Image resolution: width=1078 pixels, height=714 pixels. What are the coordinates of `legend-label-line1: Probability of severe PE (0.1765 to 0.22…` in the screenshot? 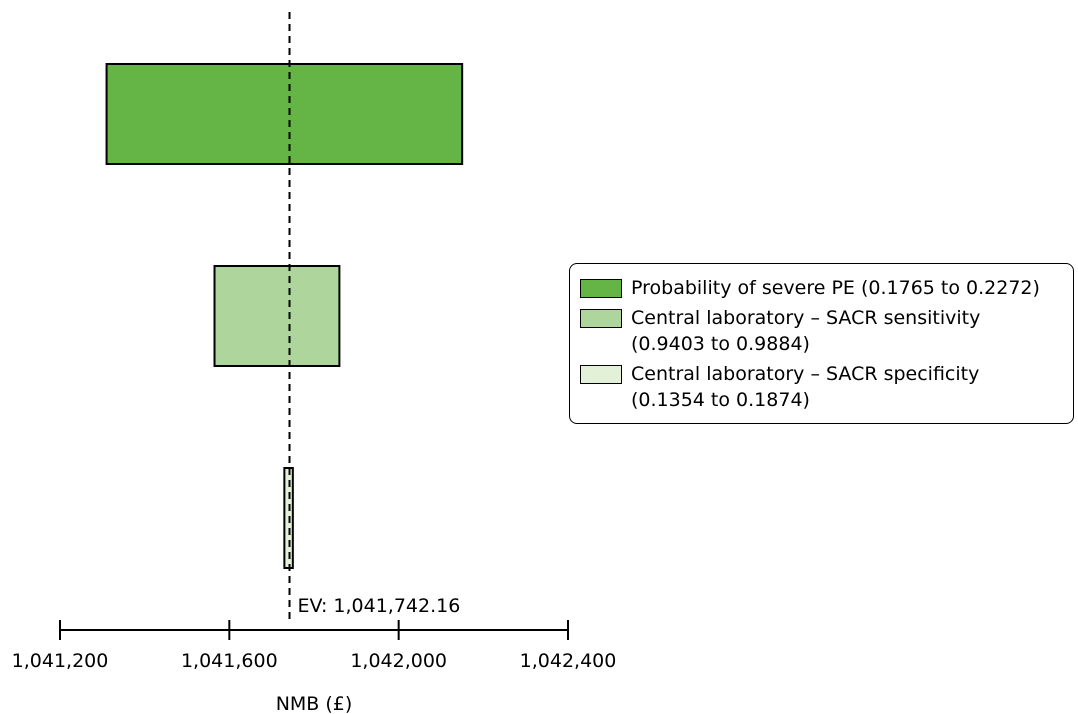 It's located at (835, 288).